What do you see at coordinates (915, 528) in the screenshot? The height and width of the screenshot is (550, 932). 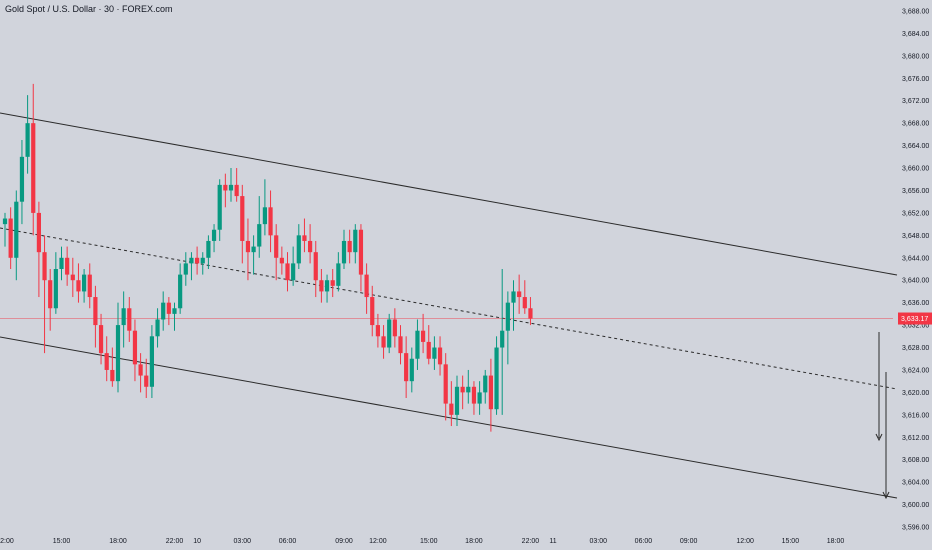 I see `y-axis-tick-label: 3,596.00` at bounding box center [915, 528].